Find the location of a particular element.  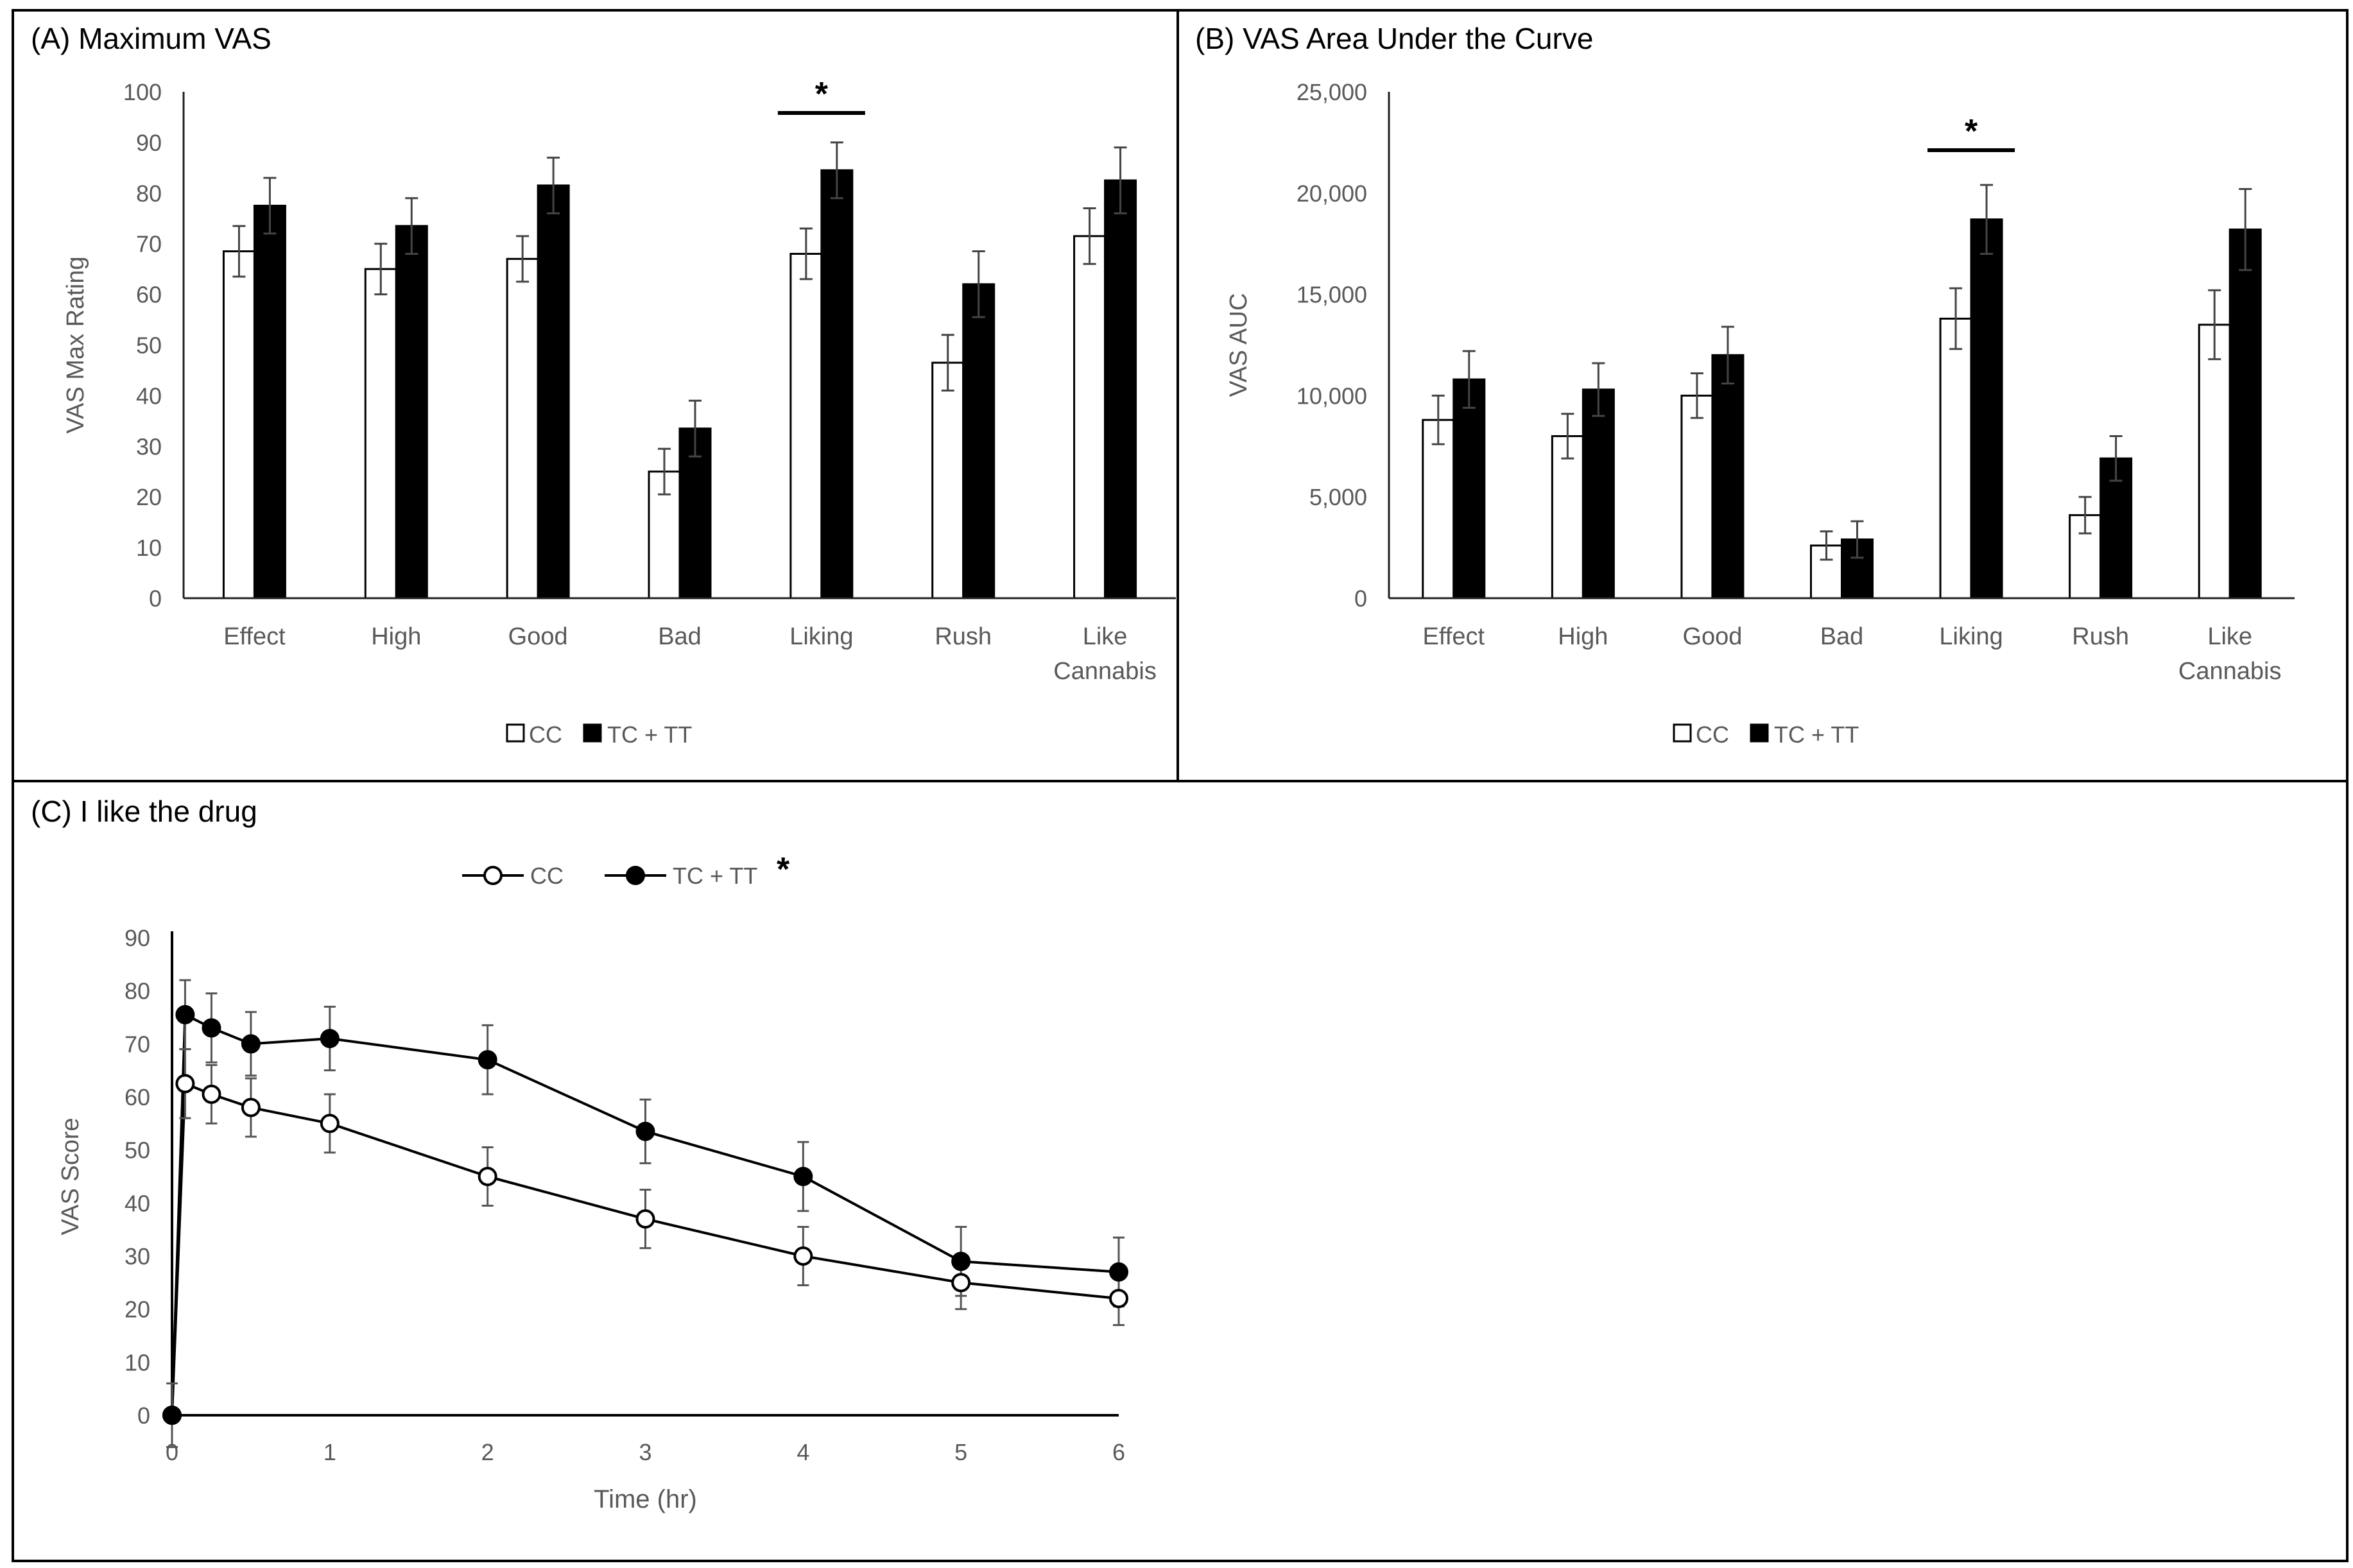

panel-c-title: (C) I like the drug is located at coordinates (144, 811).